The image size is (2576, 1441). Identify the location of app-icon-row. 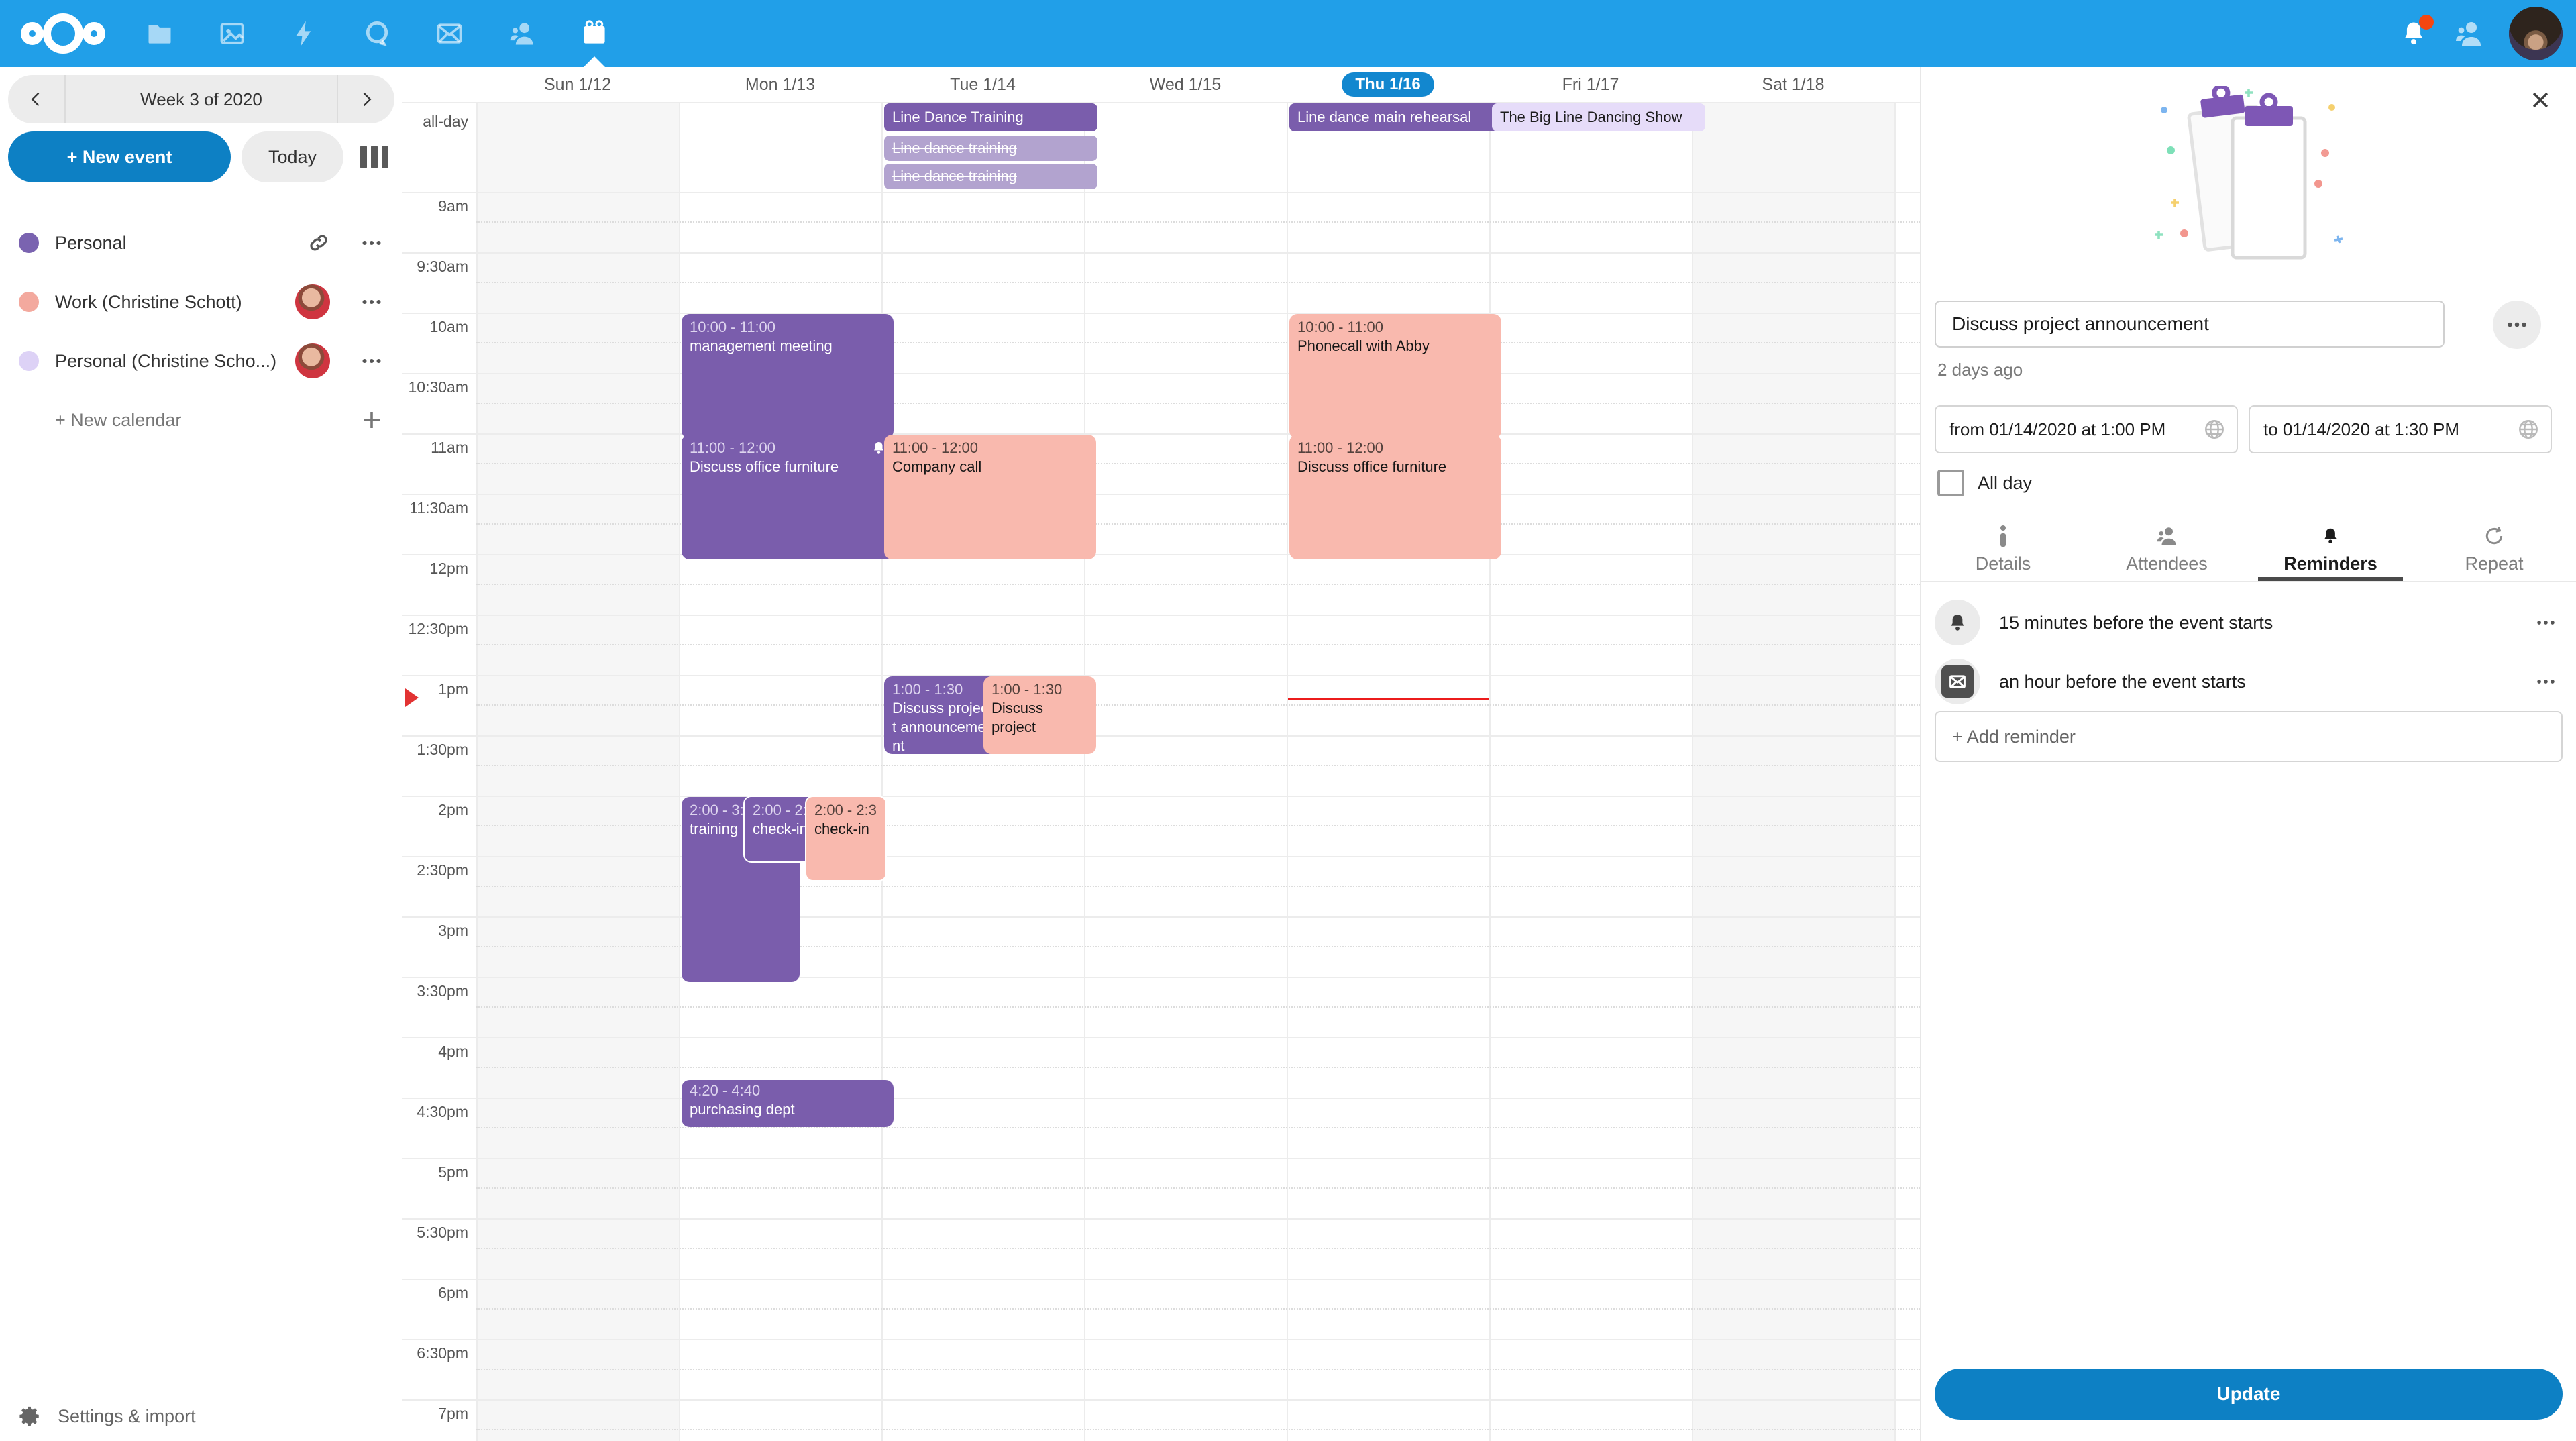
(377, 33).